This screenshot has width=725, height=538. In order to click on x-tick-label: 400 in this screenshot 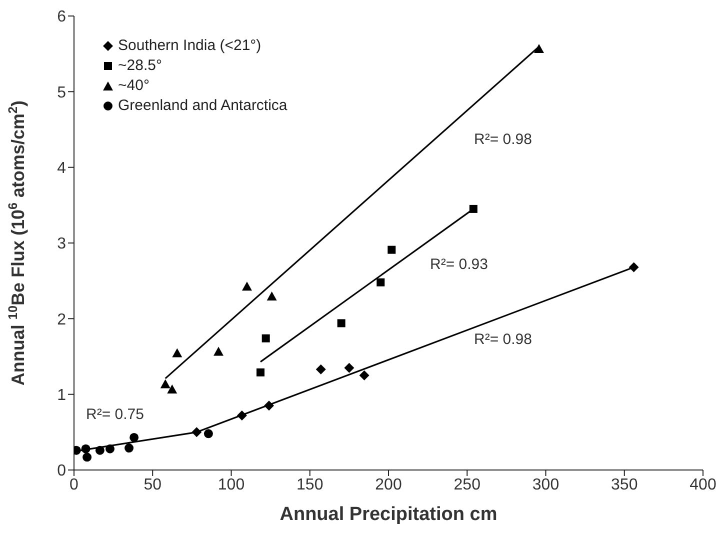, I will do `click(703, 485)`.